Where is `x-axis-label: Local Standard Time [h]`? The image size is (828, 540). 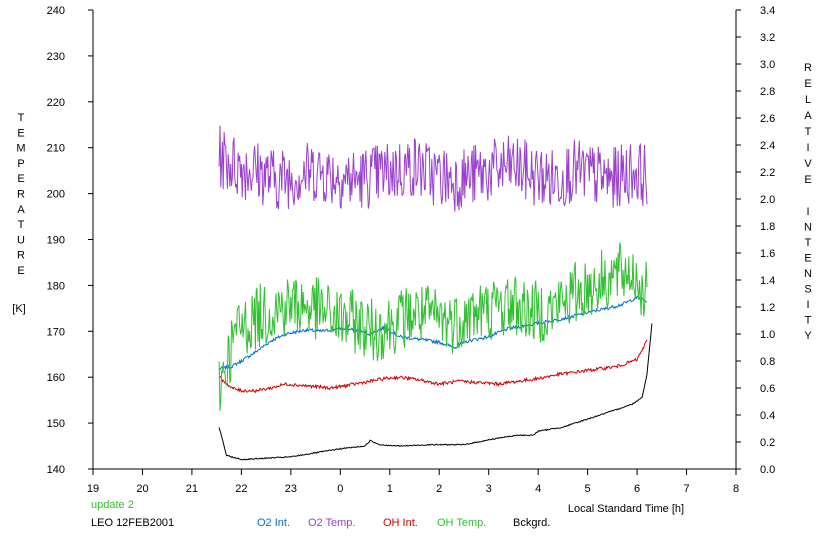 x-axis-label: Local Standard Time [h] is located at coordinates (626, 509).